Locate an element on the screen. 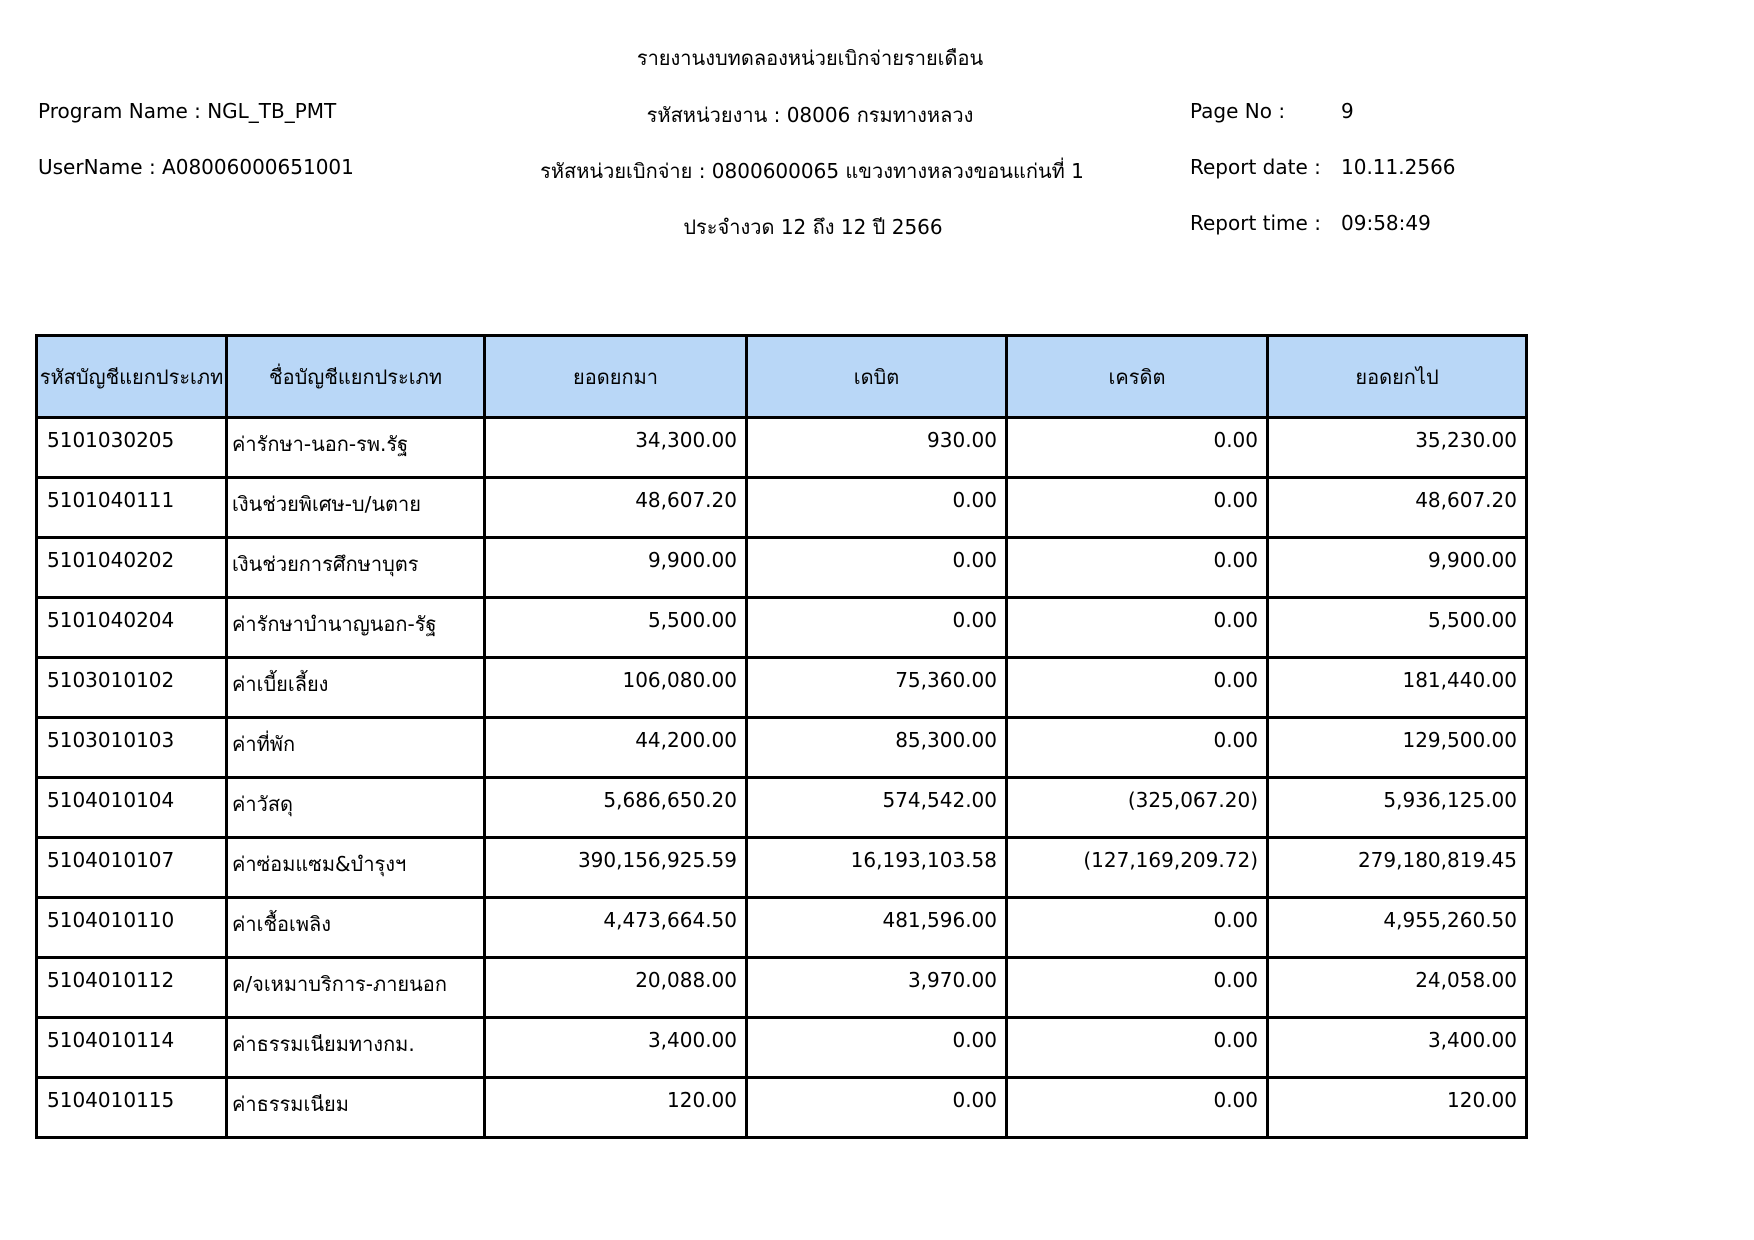 The image size is (1754, 1240). cell-credit: (127,169,209.72) is located at coordinates (1137, 867).